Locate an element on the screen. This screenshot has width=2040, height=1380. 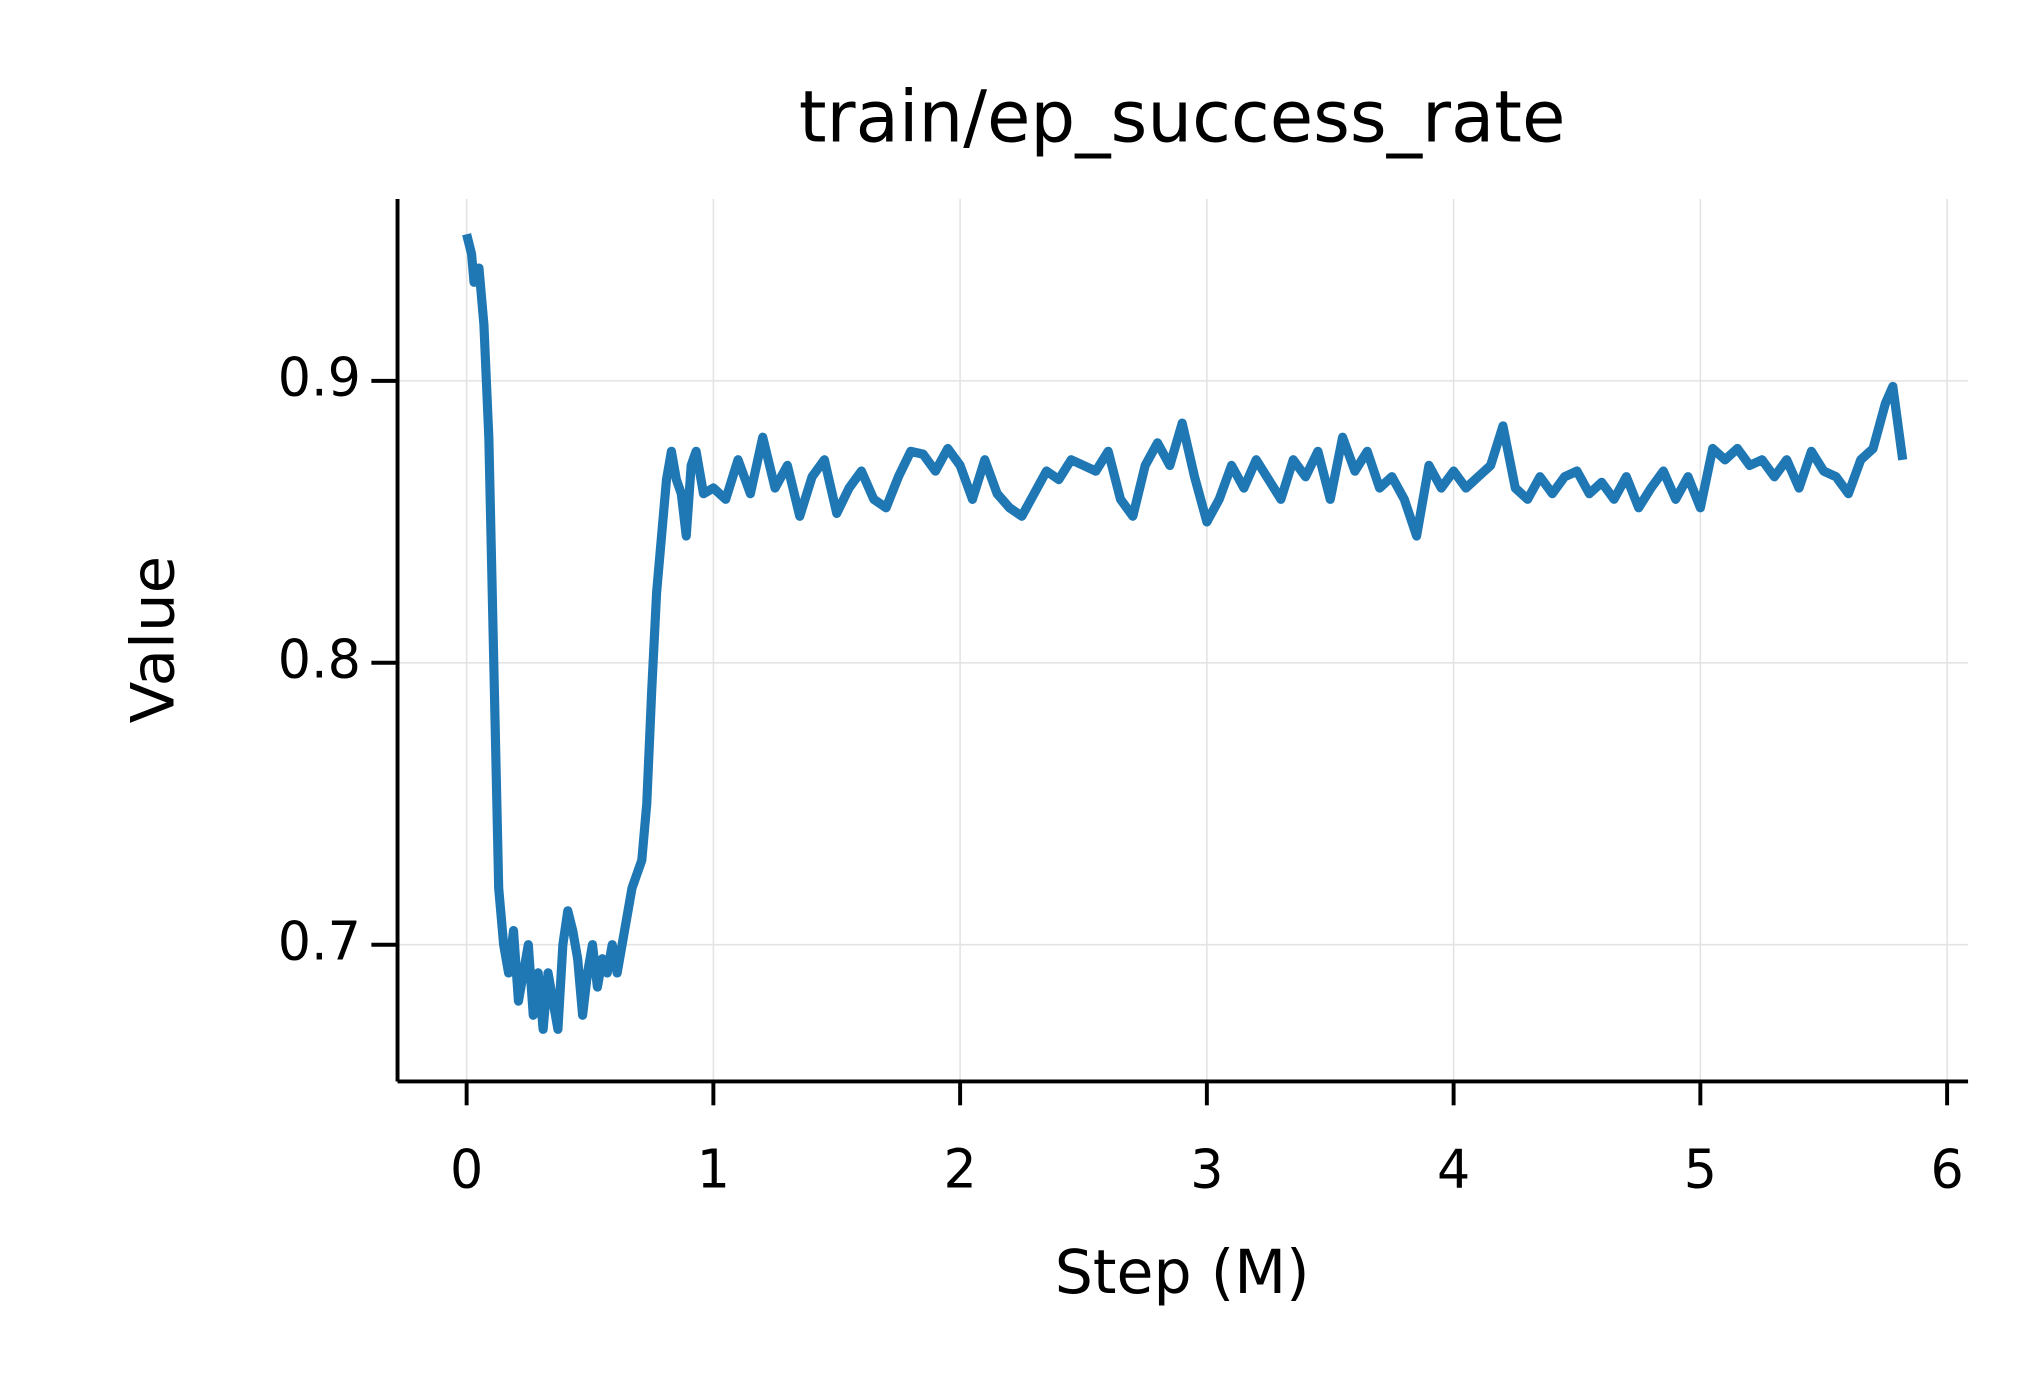
chart-title: train/ep_success_rate is located at coordinates (1182, 117).